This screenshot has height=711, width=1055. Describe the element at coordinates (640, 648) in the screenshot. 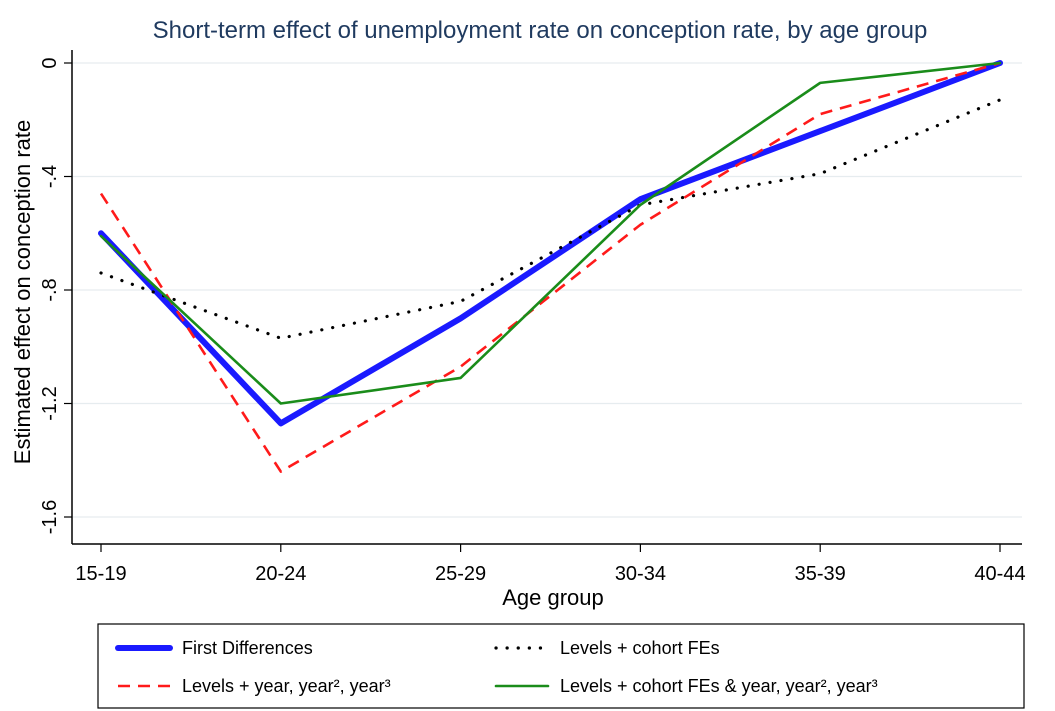

I see `legend-label: Levels + cohort FEs` at that location.